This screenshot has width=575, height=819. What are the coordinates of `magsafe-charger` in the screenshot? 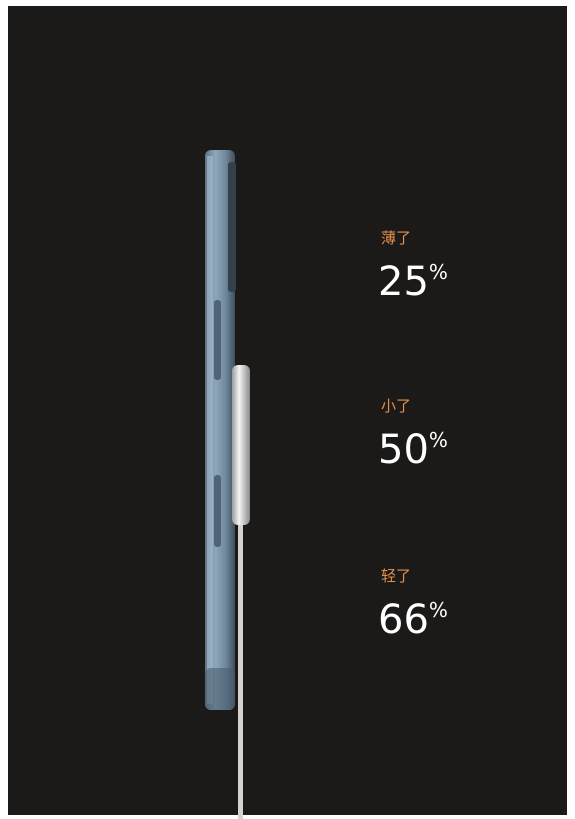 It's located at (241, 592).